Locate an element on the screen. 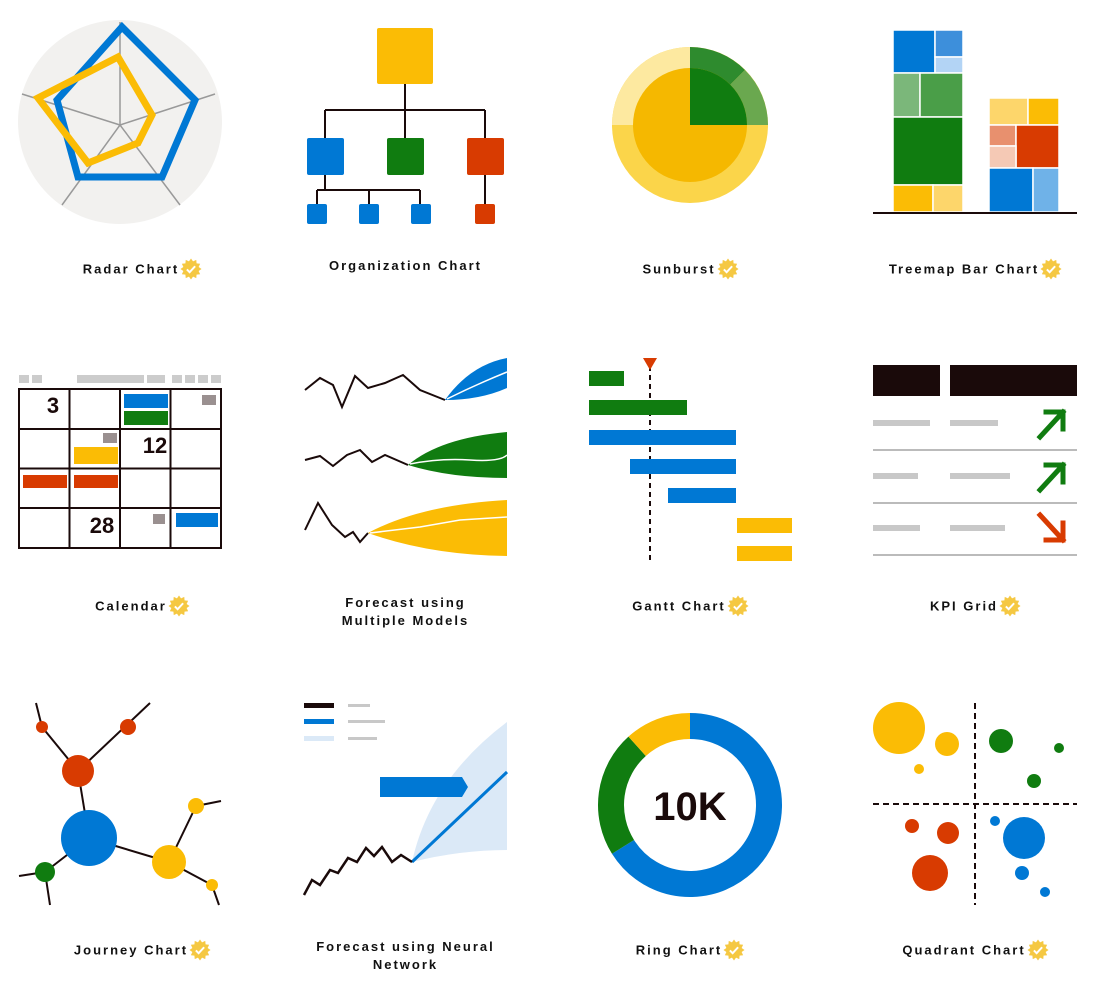 This screenshot has width=1103, height=983. ring-segment-green is located at coordinates (622, 795).